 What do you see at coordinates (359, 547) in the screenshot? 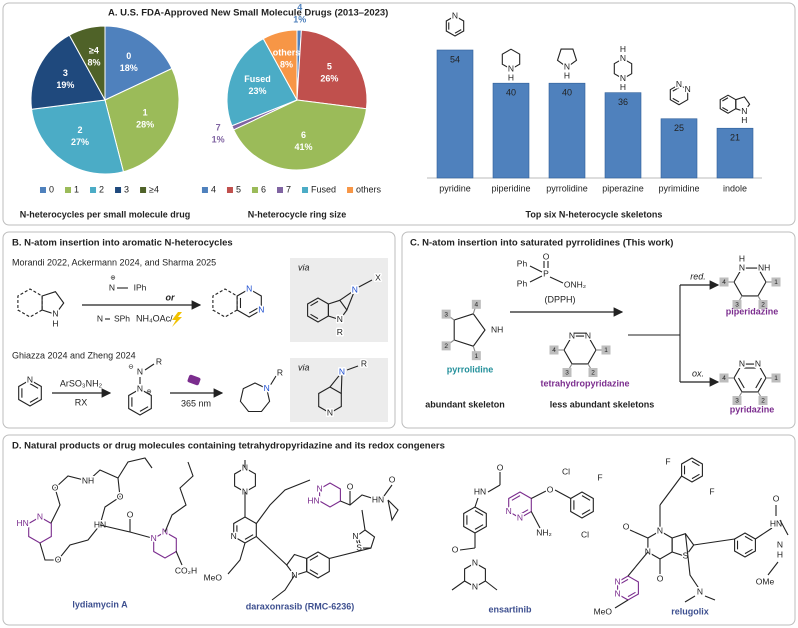
I see `atom-label: S` at bounding box center [359, 547].